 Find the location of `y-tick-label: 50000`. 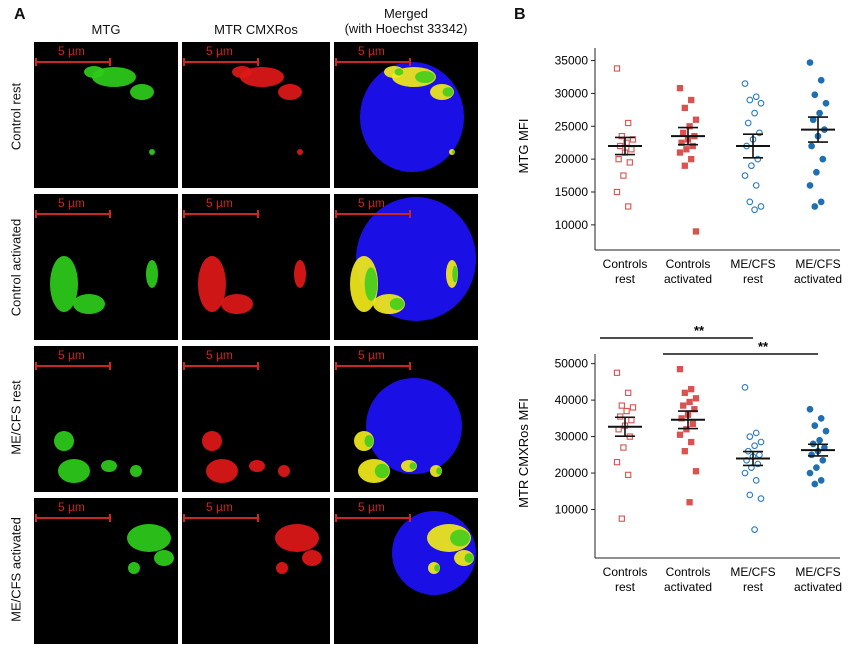

y-tick-label: 50000 is located at coordinates (572, 364).